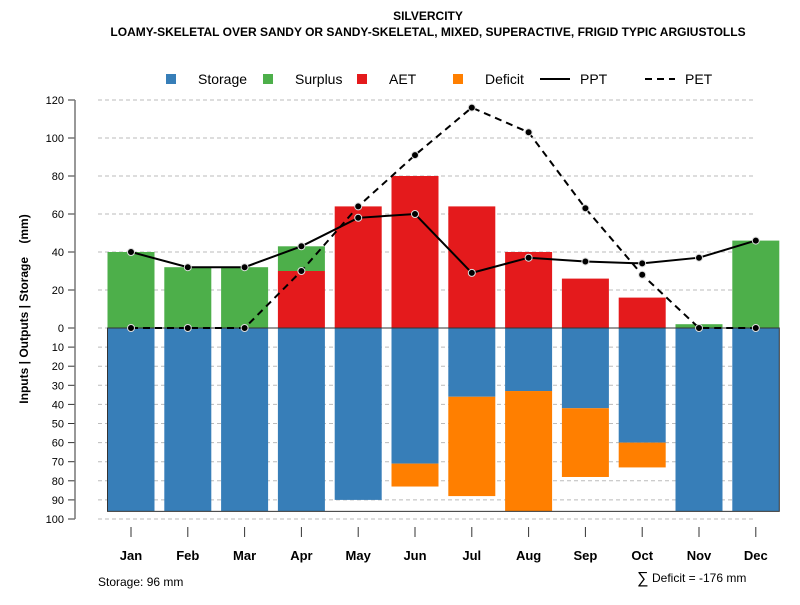 The height and width of the screenshot is (605, 800). I want to click on y-tick-label: 30, so click(58, 386).